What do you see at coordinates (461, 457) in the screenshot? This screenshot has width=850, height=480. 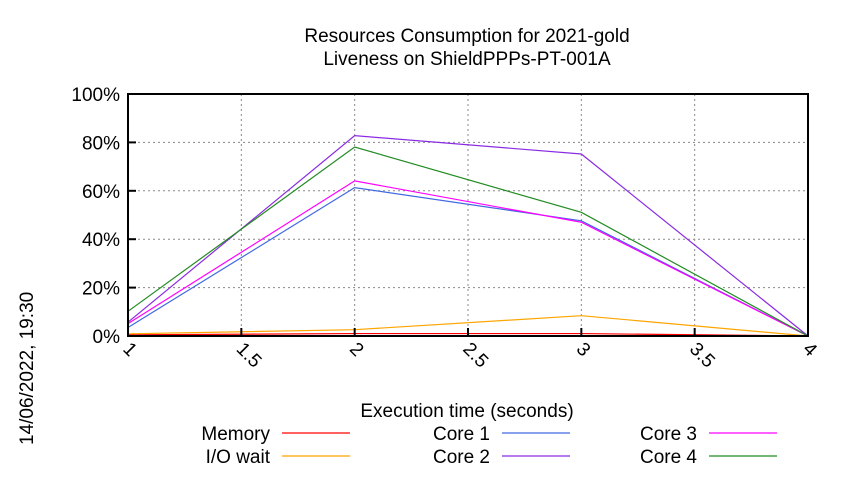 I see `legend-label: Core 2` at bounding box center [461, 457].